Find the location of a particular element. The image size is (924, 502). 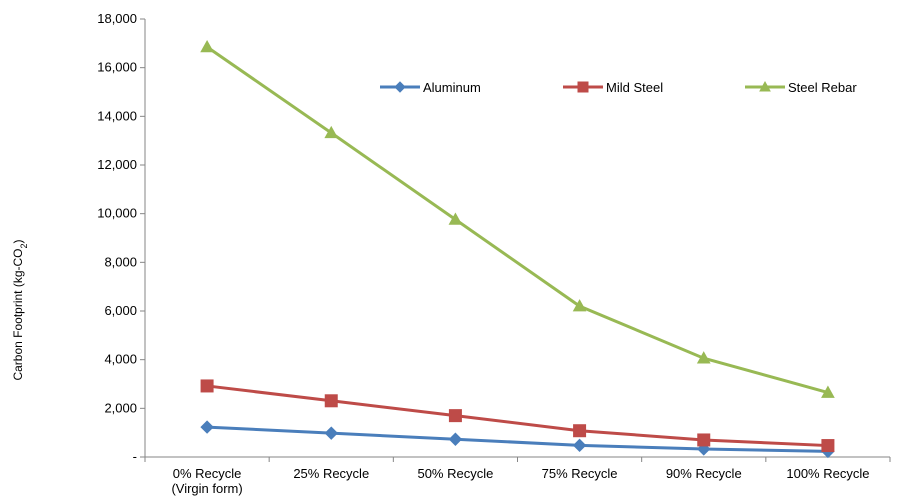

x-tick-label: 75% Recycle is located at coordinates (580, 473).